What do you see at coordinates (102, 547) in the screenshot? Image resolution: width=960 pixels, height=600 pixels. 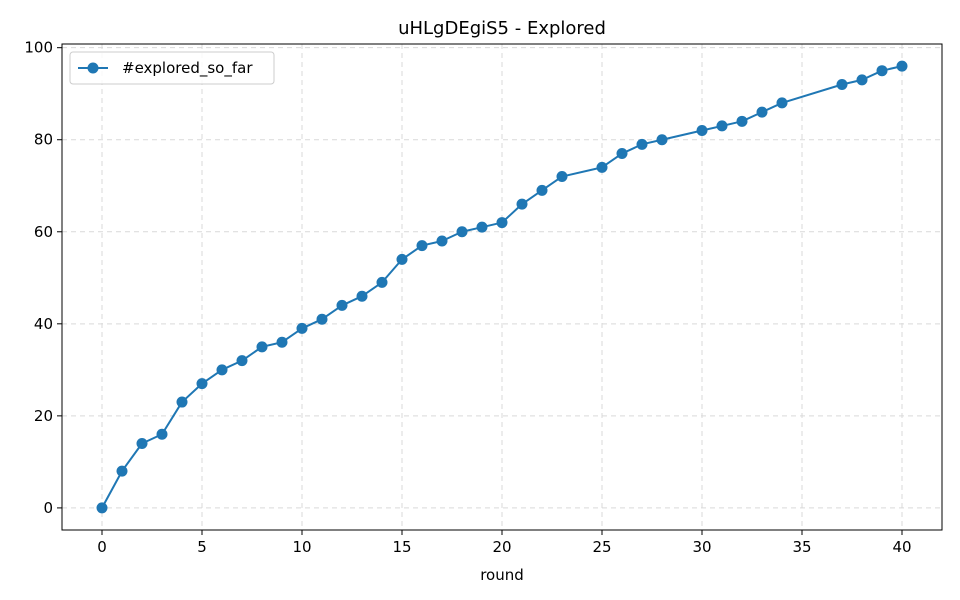 I see `x-tick-label: 0` at bounding box center [102, 547].